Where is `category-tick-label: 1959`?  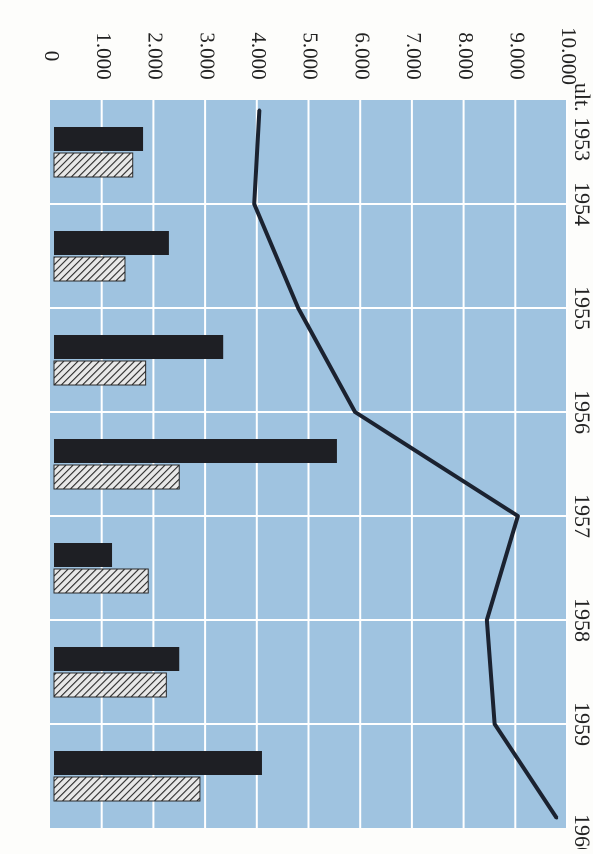 category-tick-label: 1959 is located at coordinates (581, 724).